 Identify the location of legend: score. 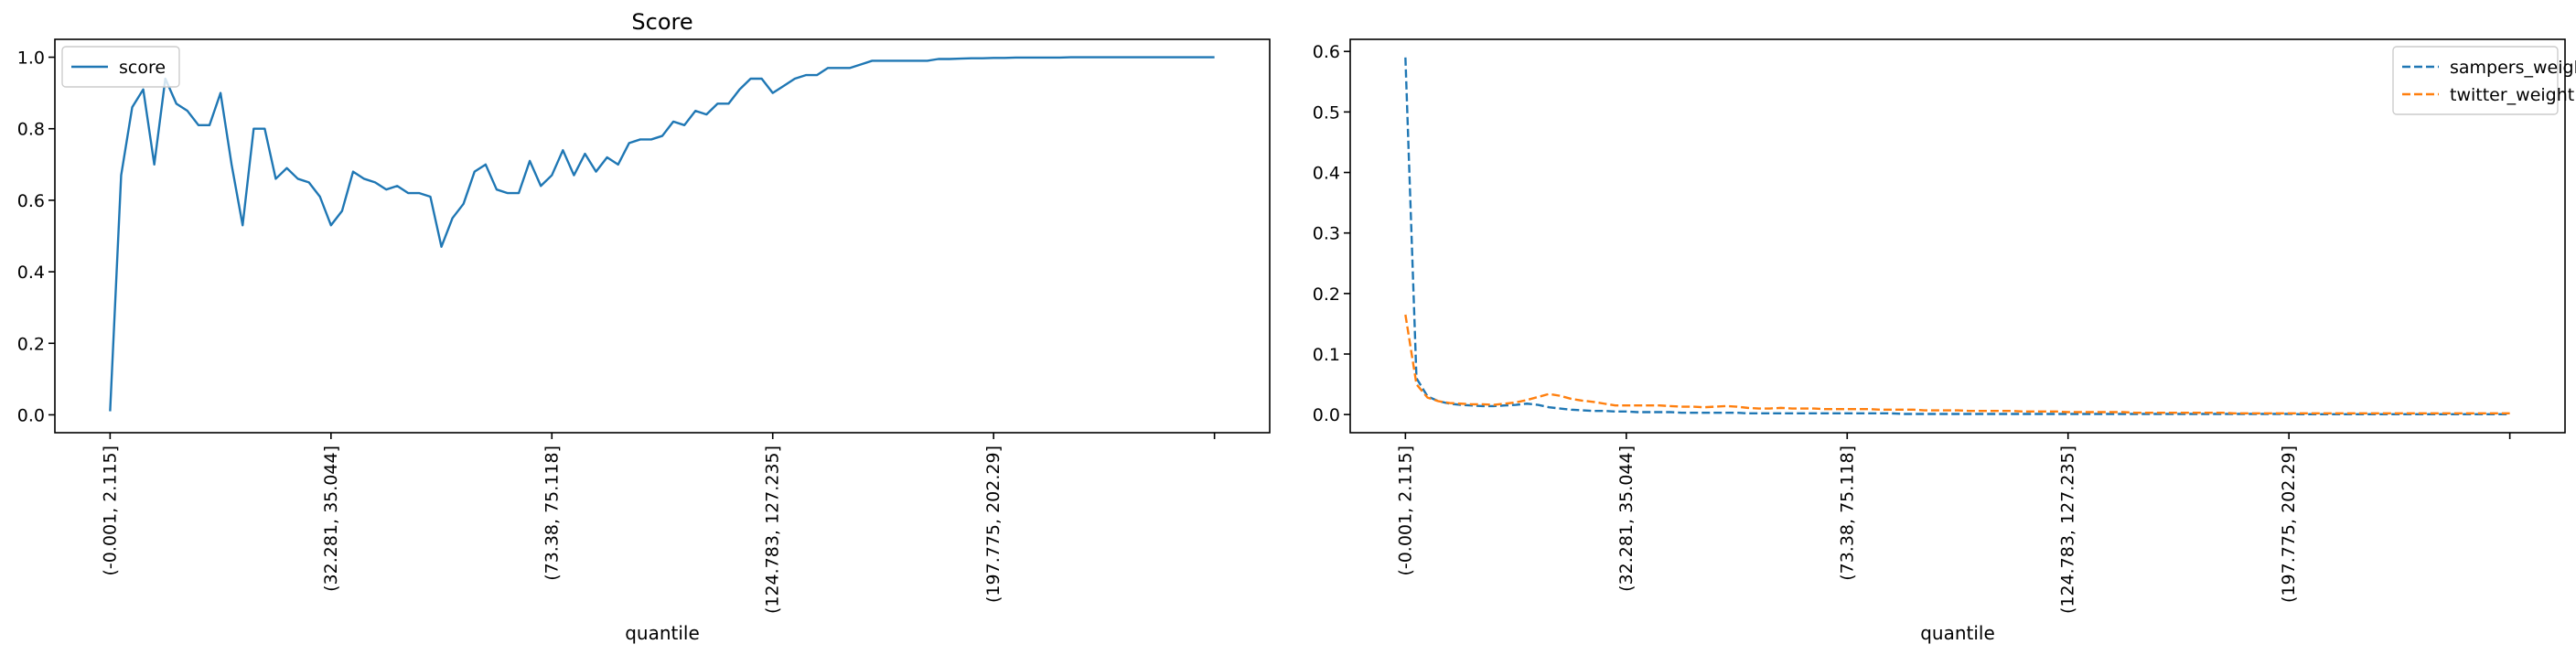
(121, 67).